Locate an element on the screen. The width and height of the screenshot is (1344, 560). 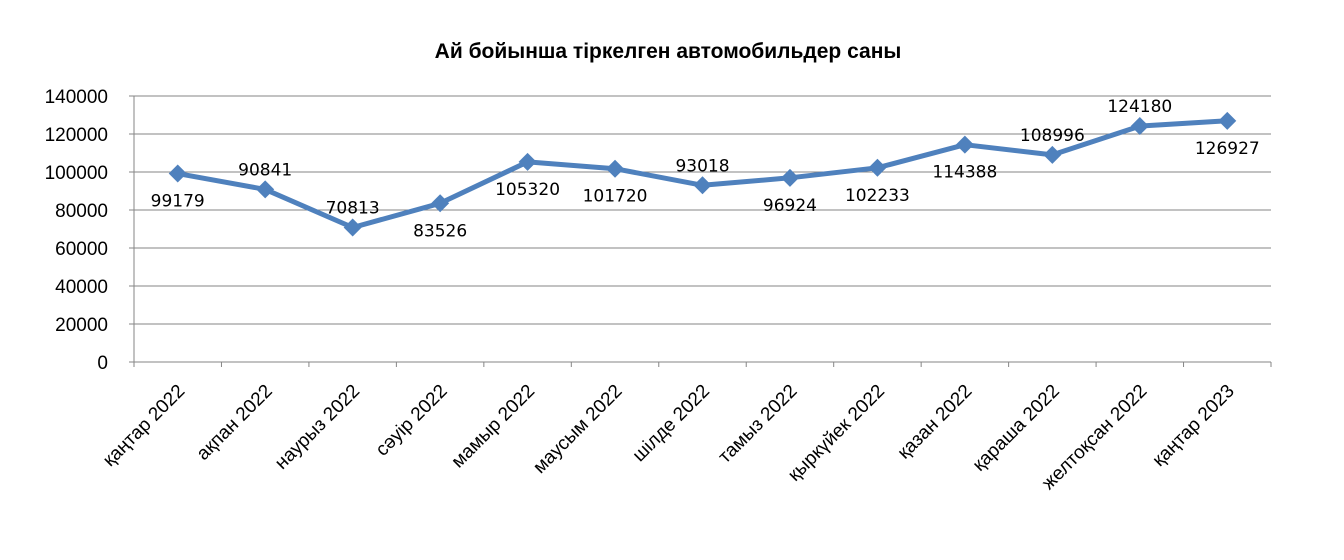
y-tick-label: 80000 is located at coordinates (81, 211).